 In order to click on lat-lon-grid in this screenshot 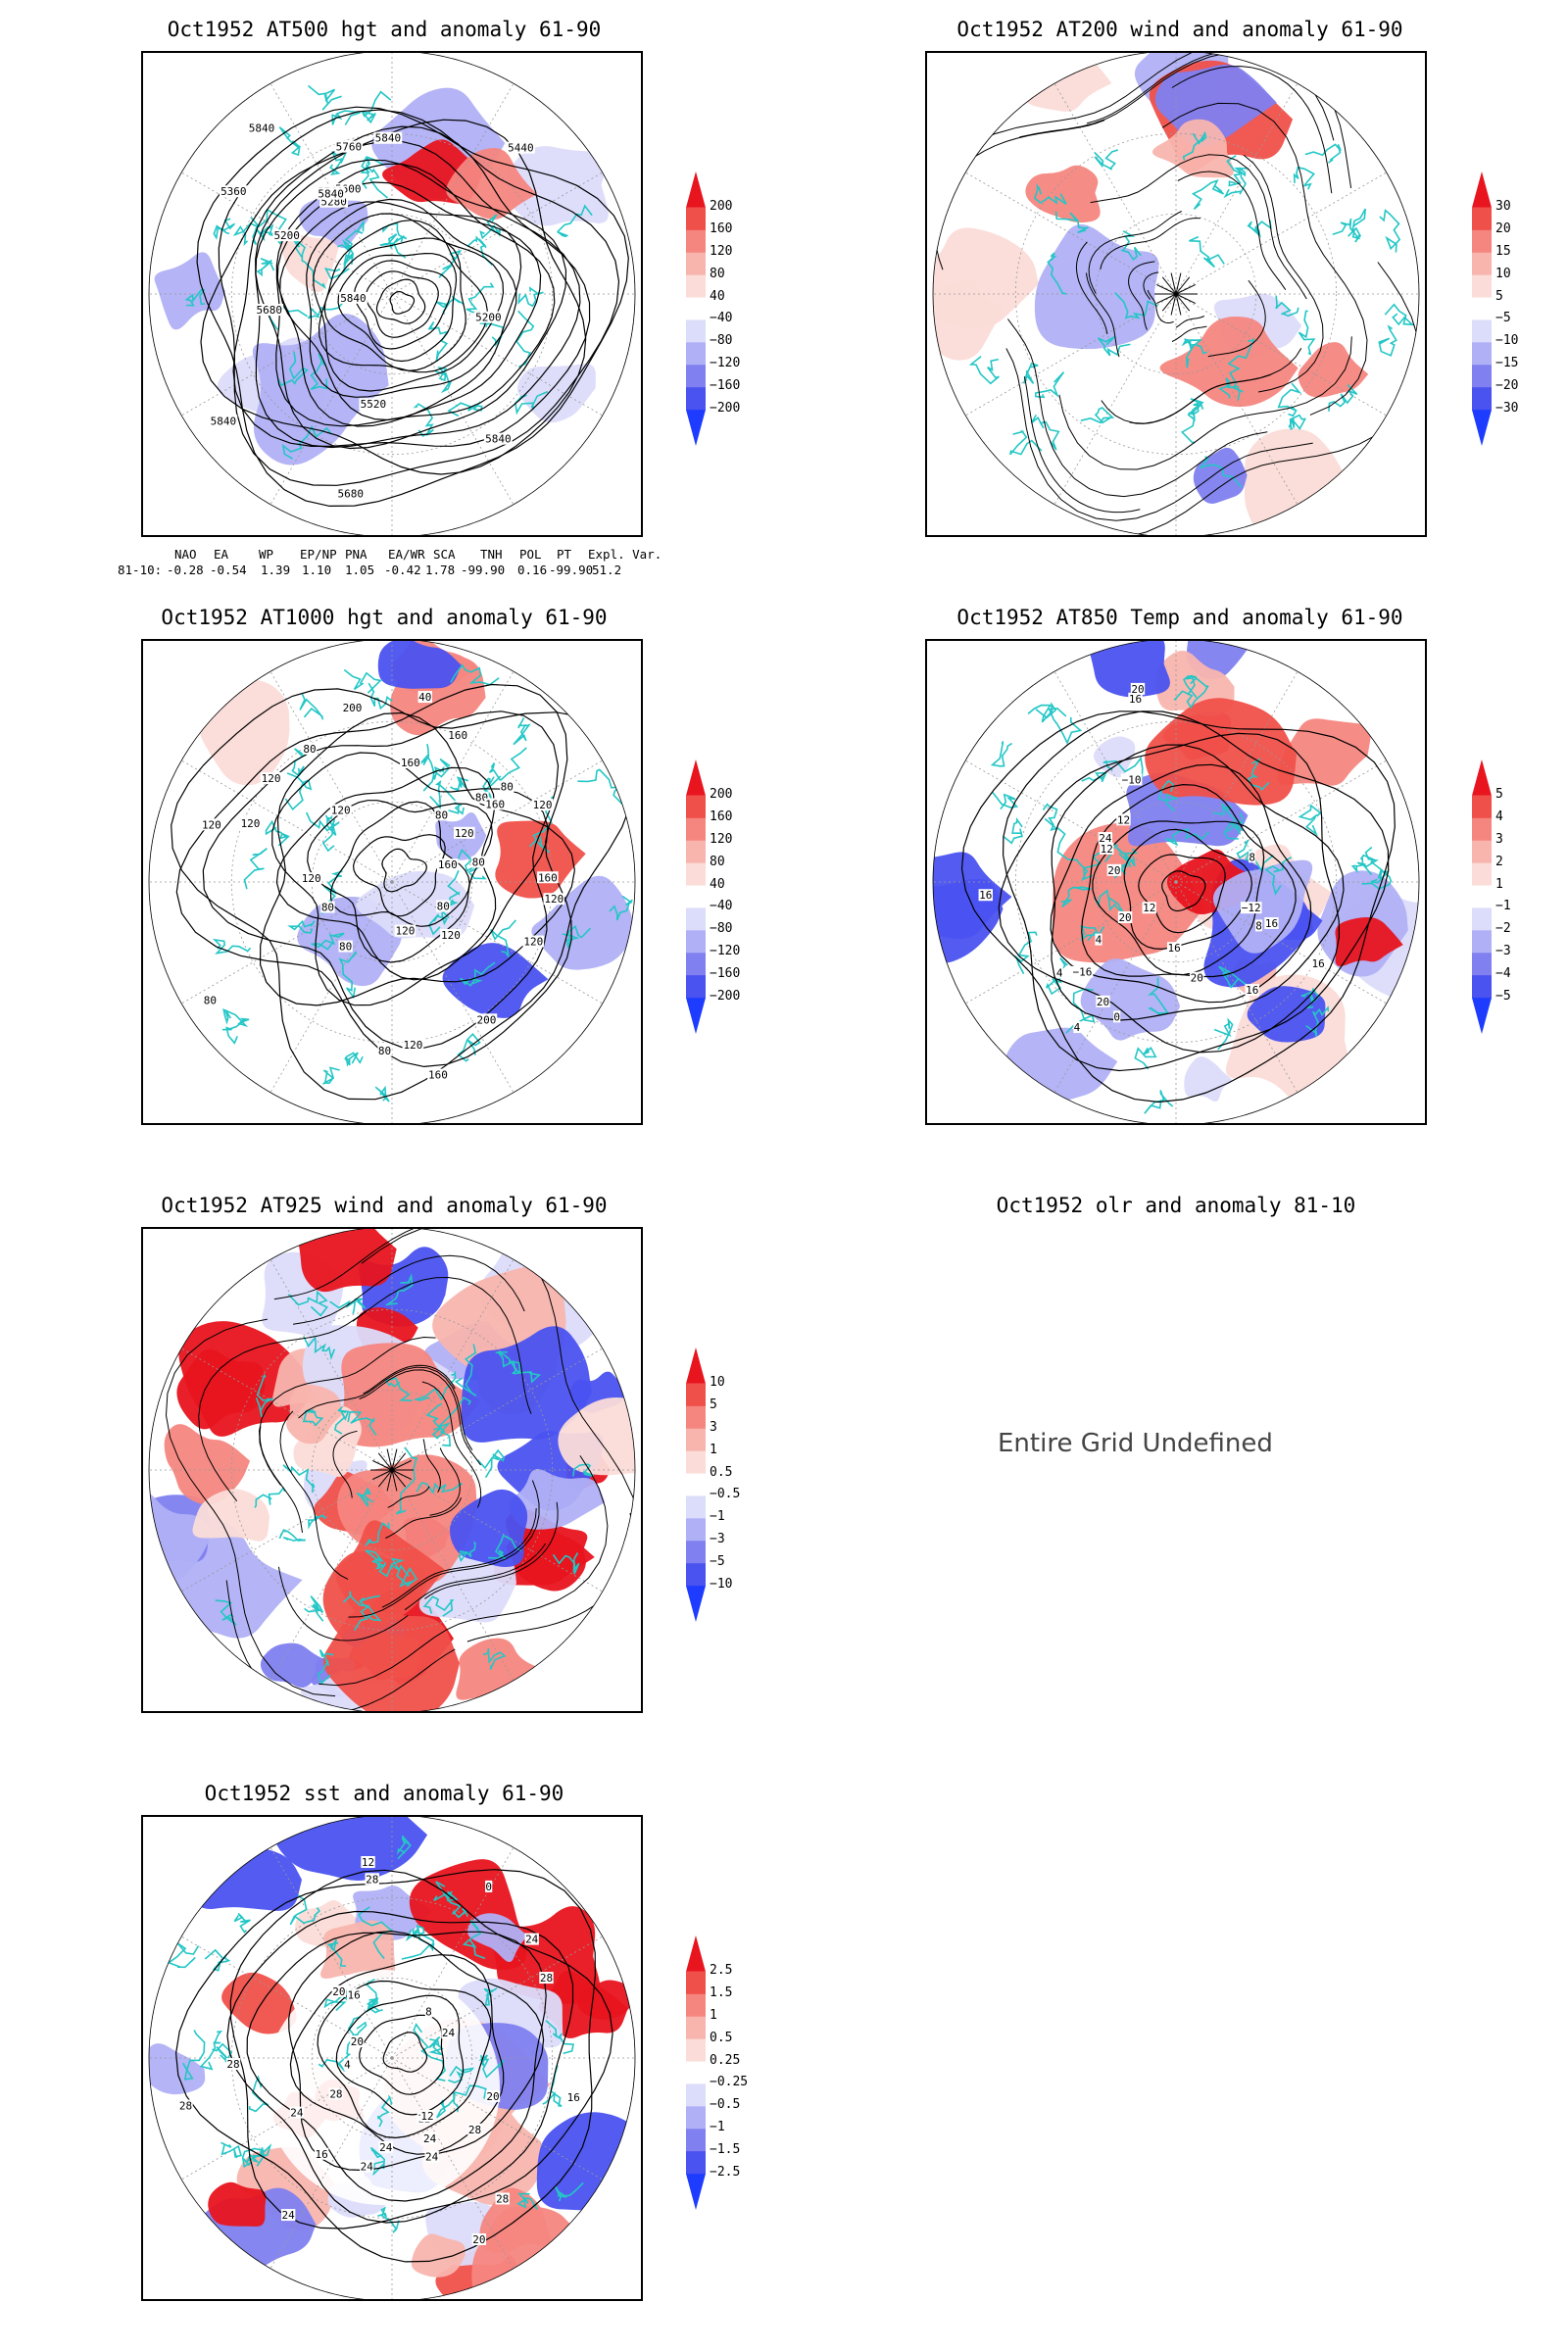, I will do `click(392, 882)`.